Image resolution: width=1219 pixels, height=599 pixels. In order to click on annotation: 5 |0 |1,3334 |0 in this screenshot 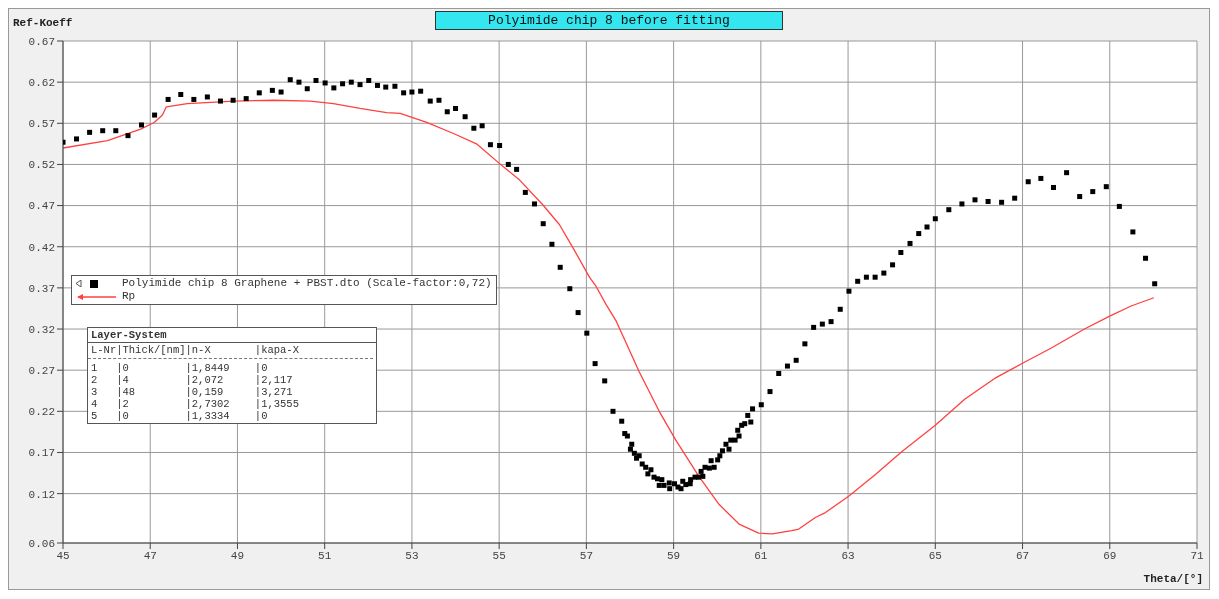, I will do `click(180, 416)`.